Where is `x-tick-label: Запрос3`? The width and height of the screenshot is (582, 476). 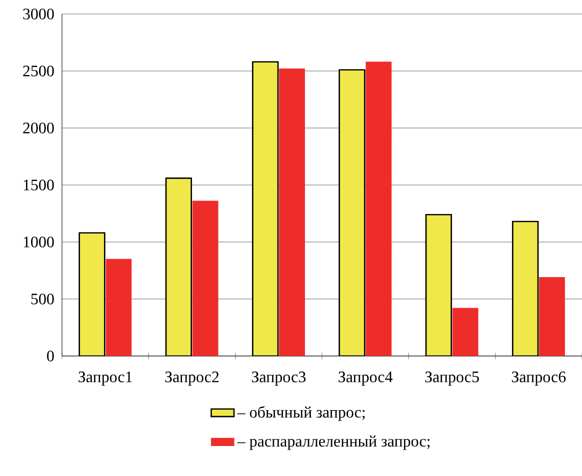 x-tick-label: Запрос3 is located at coordinates (279, 379).